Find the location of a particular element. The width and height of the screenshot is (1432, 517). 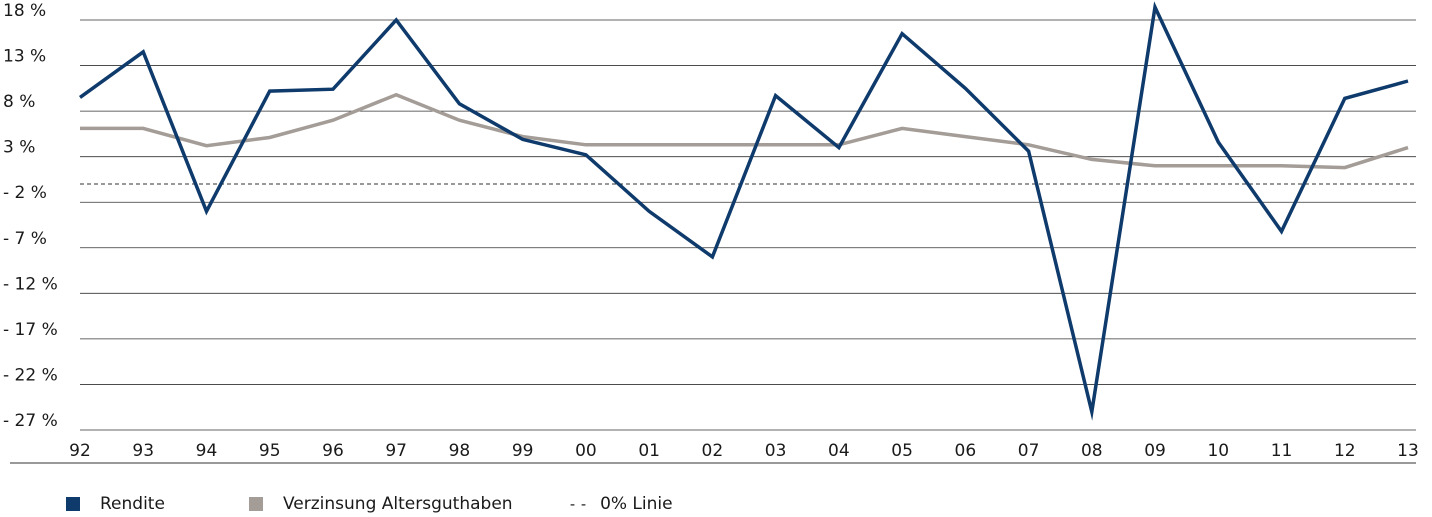

x-tick-label: 92 is located at coordinates (80, 451).